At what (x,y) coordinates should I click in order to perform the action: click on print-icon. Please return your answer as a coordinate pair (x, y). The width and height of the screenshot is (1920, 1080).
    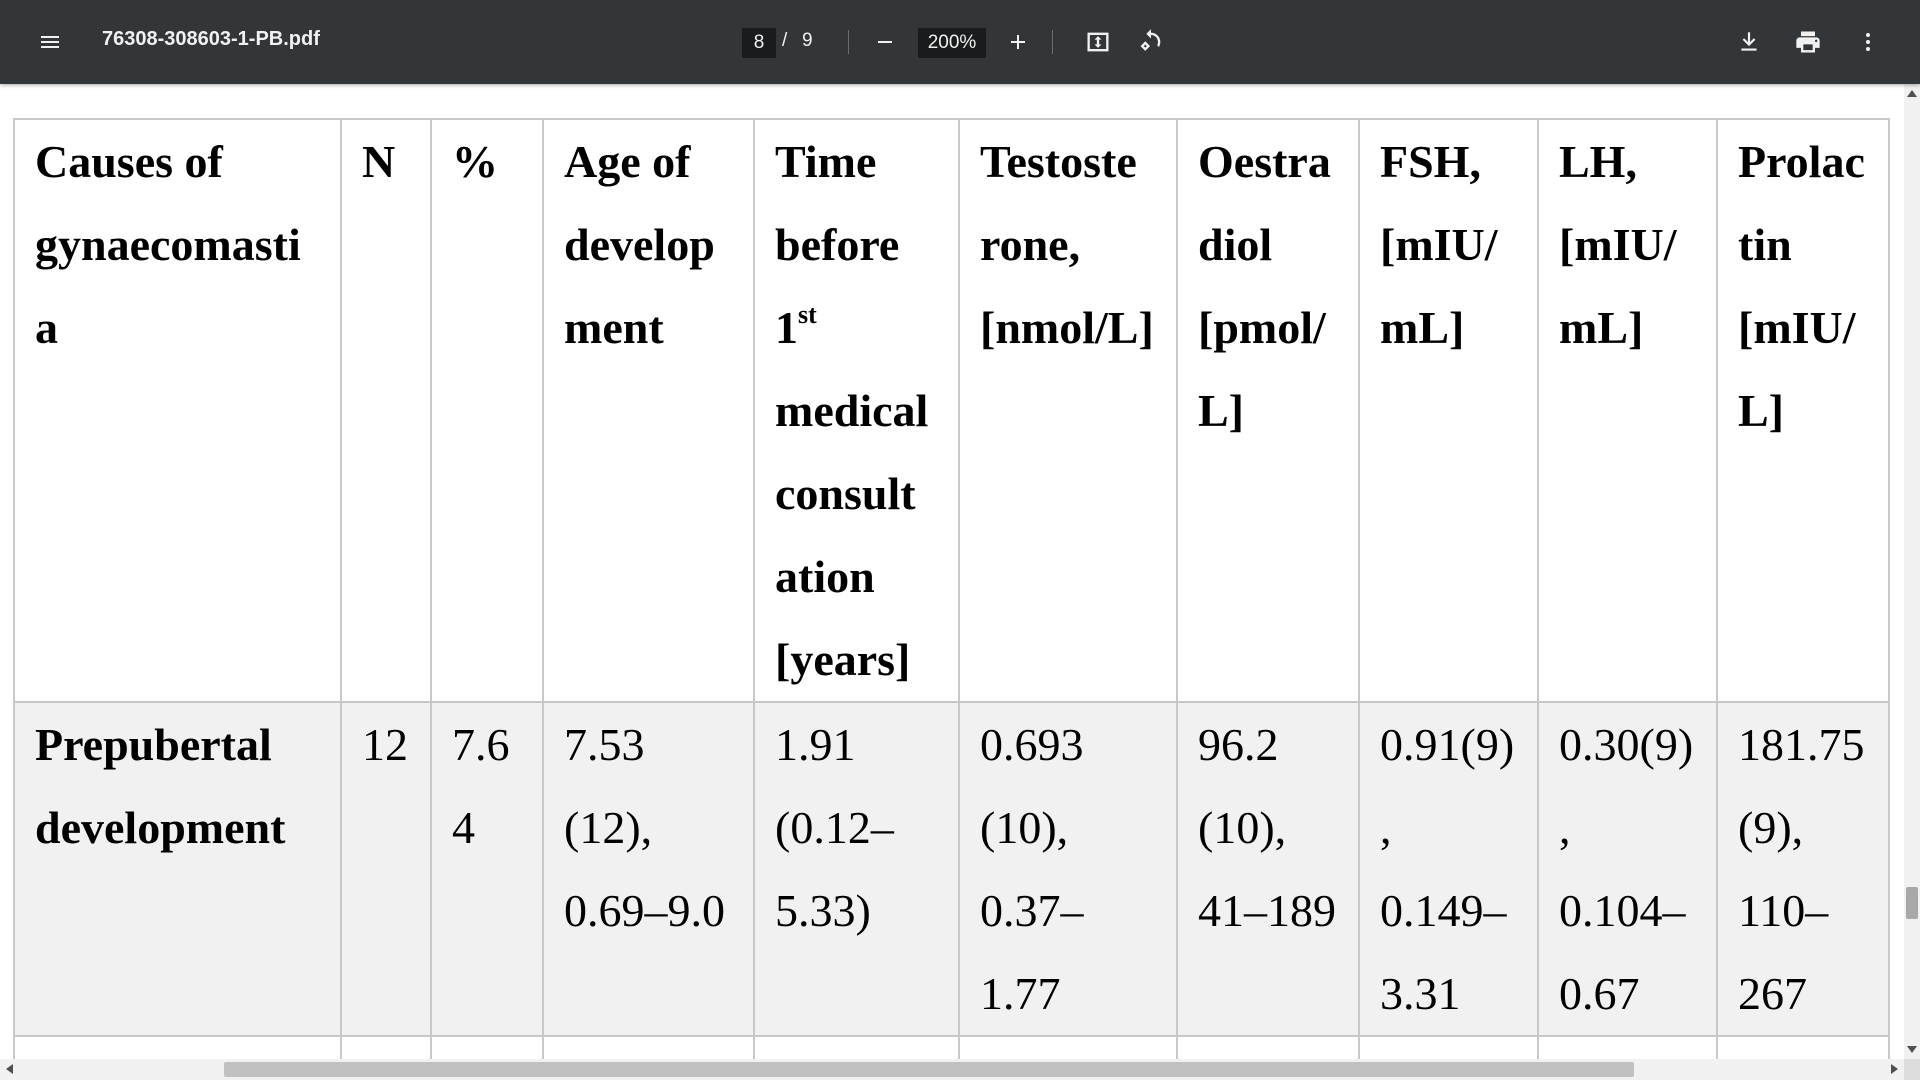
    Looking at the image, I should click on (1808, 42).